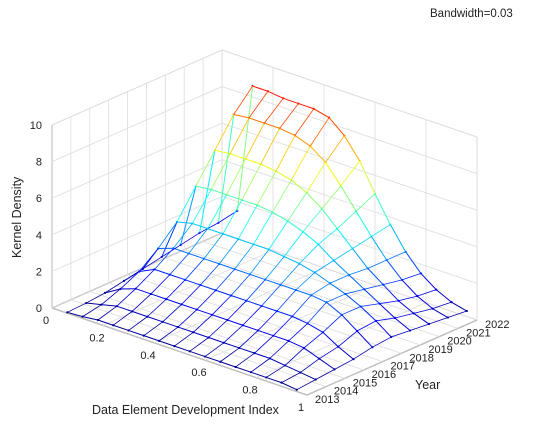 This screenshot has height=425, width=550. Describe the element at coordinates (459, 342) in the screenshot. I see `year-tick-label: 2020` at that location.